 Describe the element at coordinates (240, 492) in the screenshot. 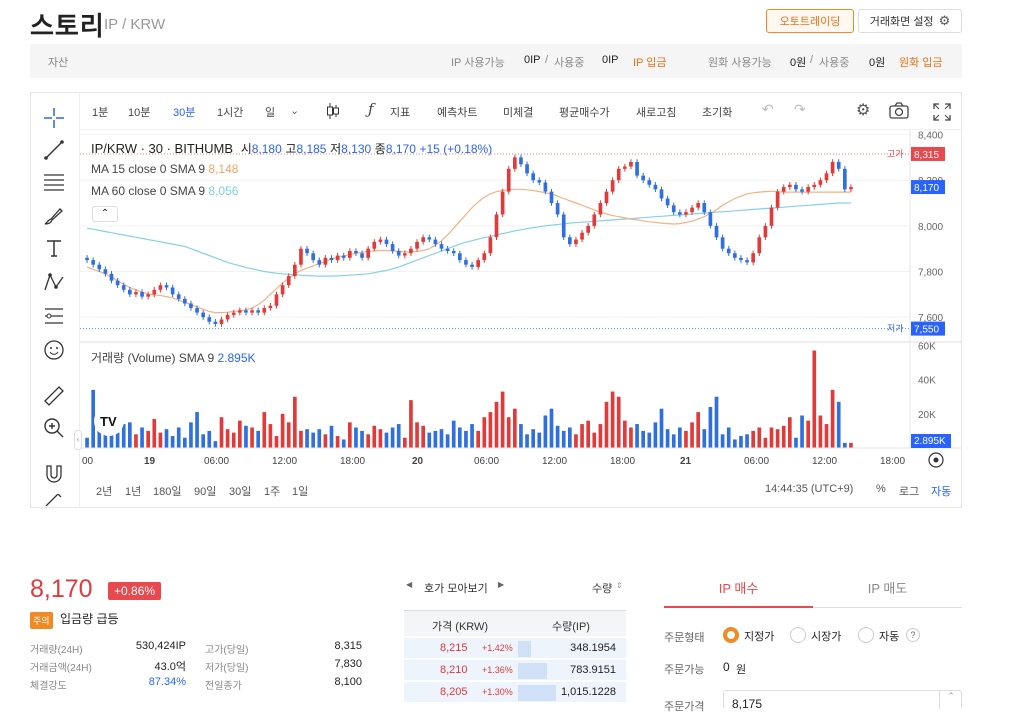

I see `range-30d: 30일` at that location.